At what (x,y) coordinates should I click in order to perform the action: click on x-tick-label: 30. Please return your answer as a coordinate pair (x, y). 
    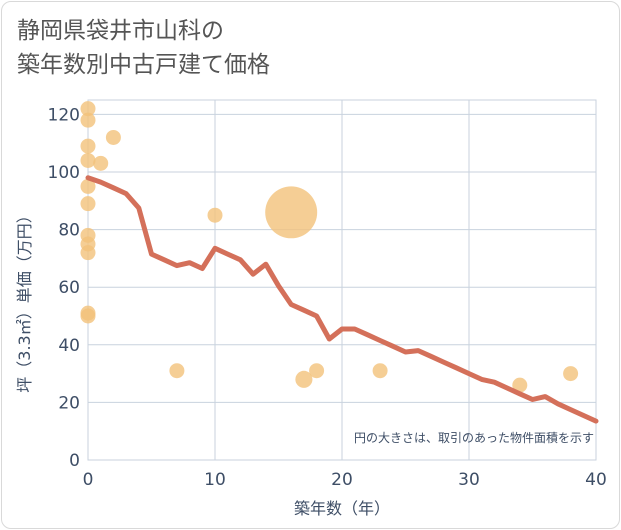
    Looking at the image, I should click on (469, 480).